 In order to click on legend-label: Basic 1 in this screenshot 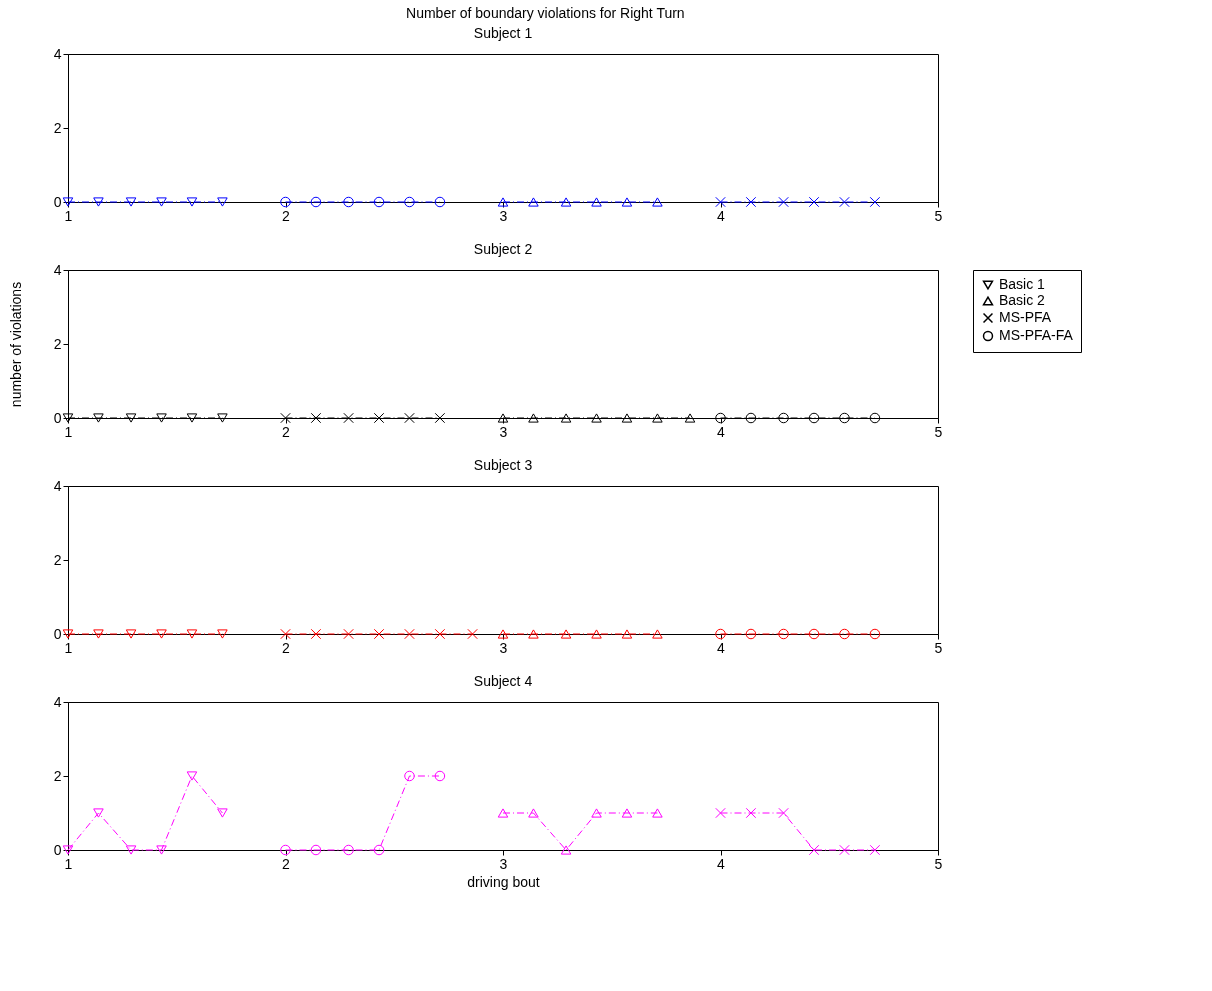, I will do `click(1022, 284)`.